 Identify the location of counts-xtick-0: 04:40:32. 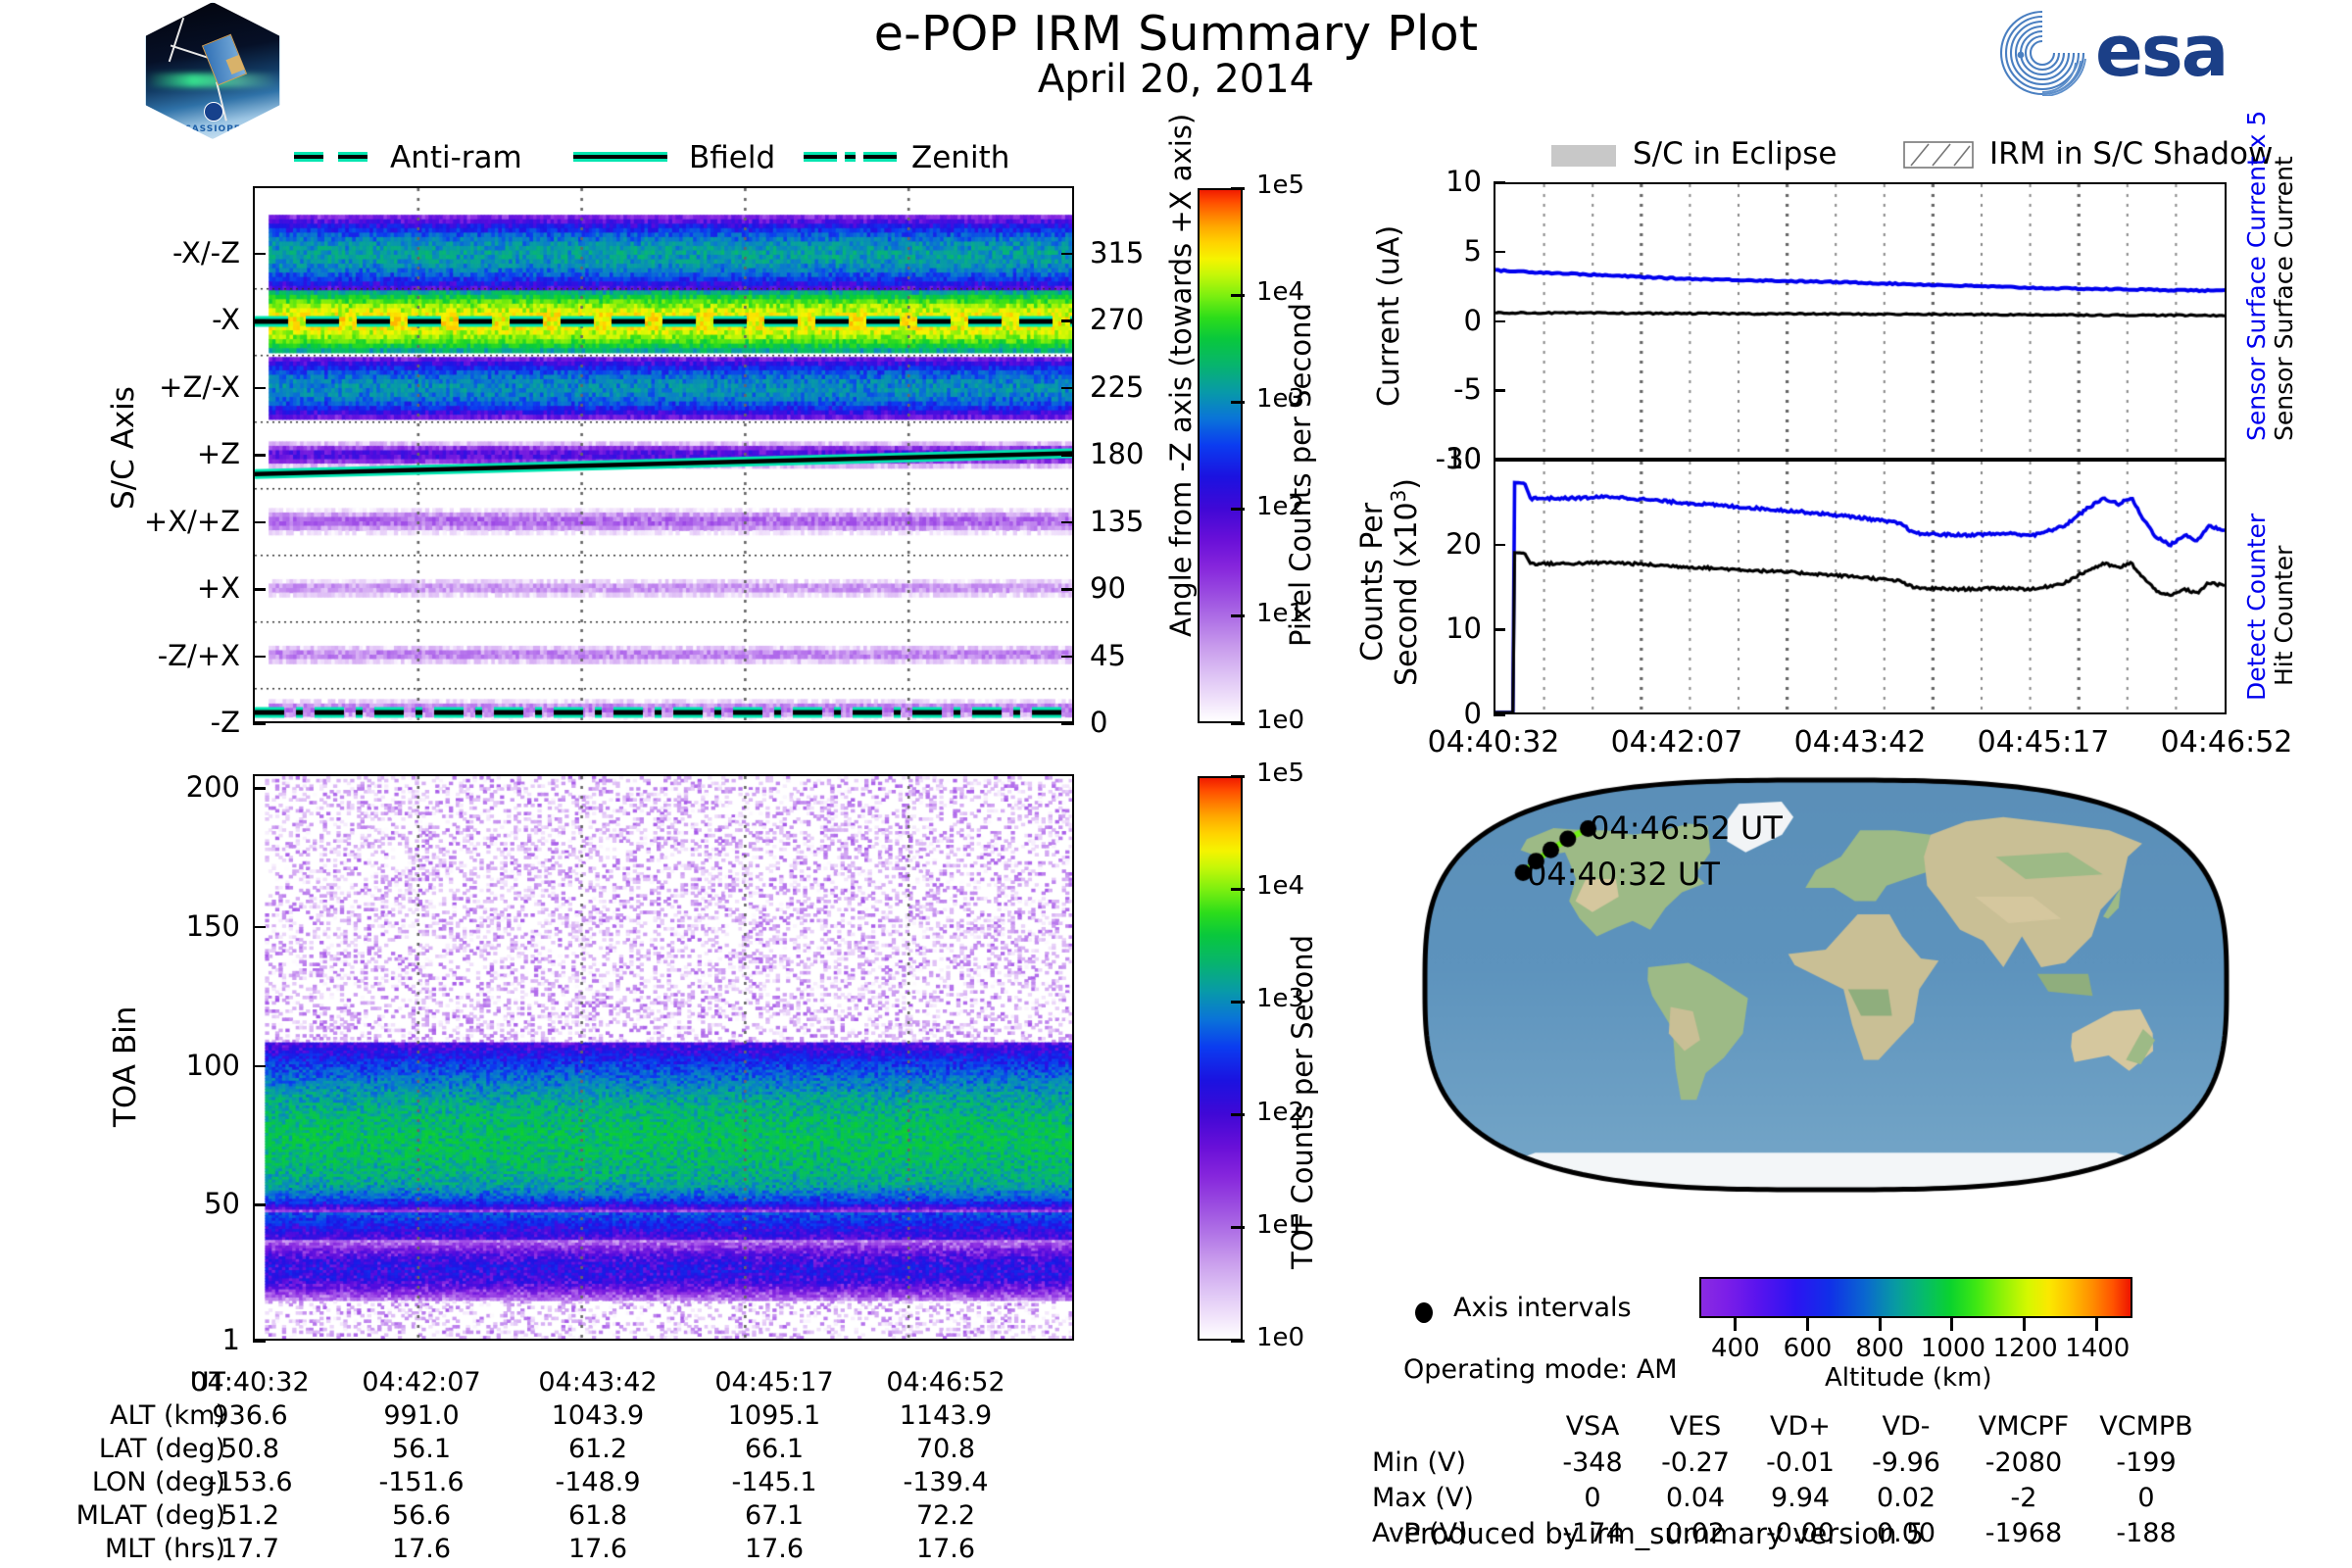
(1493, 742).